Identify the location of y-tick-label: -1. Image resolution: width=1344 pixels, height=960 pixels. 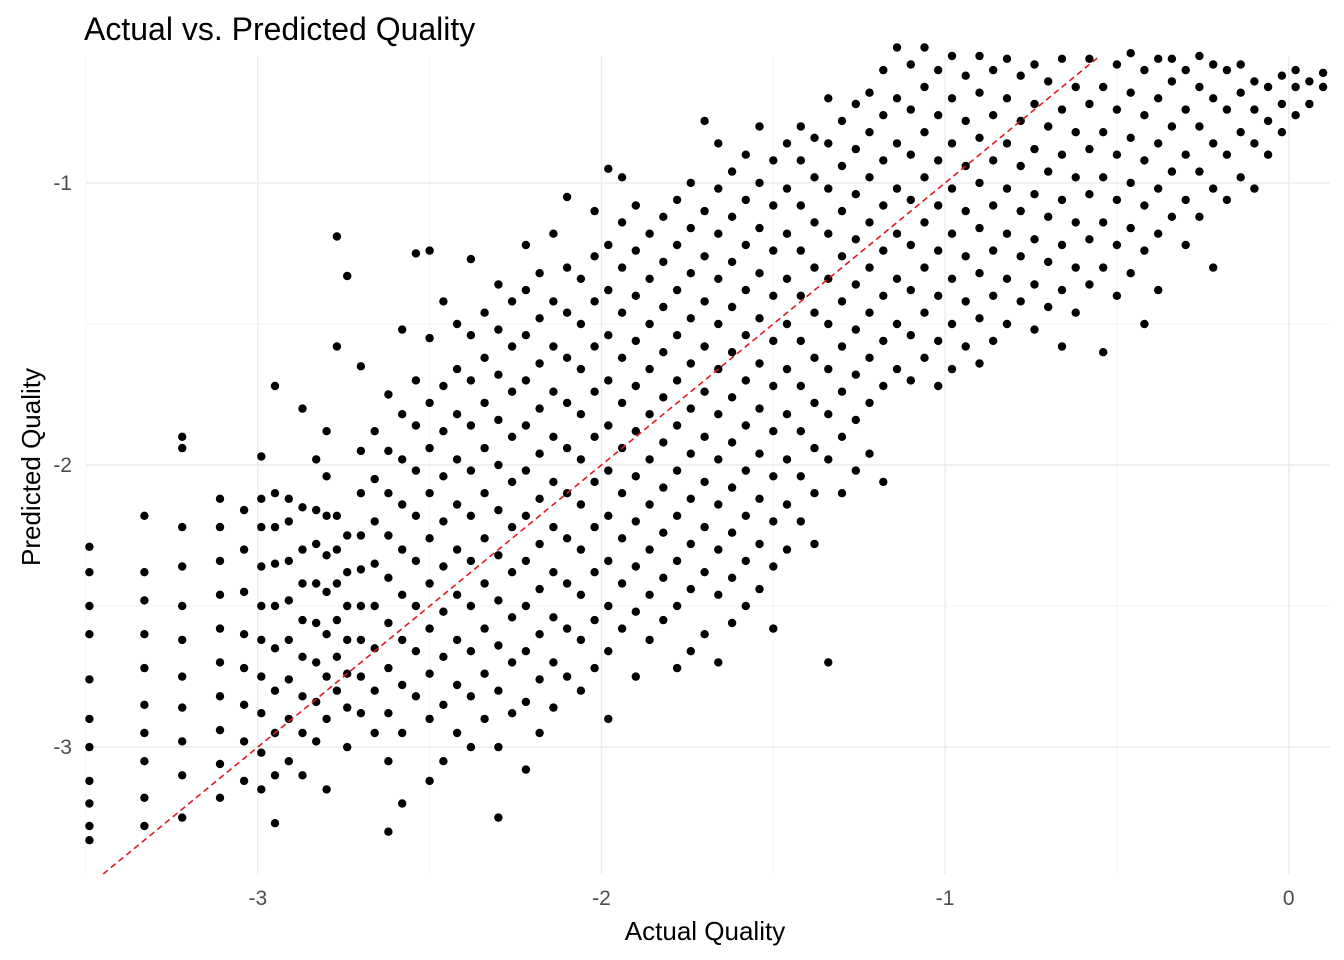
(62, 183).